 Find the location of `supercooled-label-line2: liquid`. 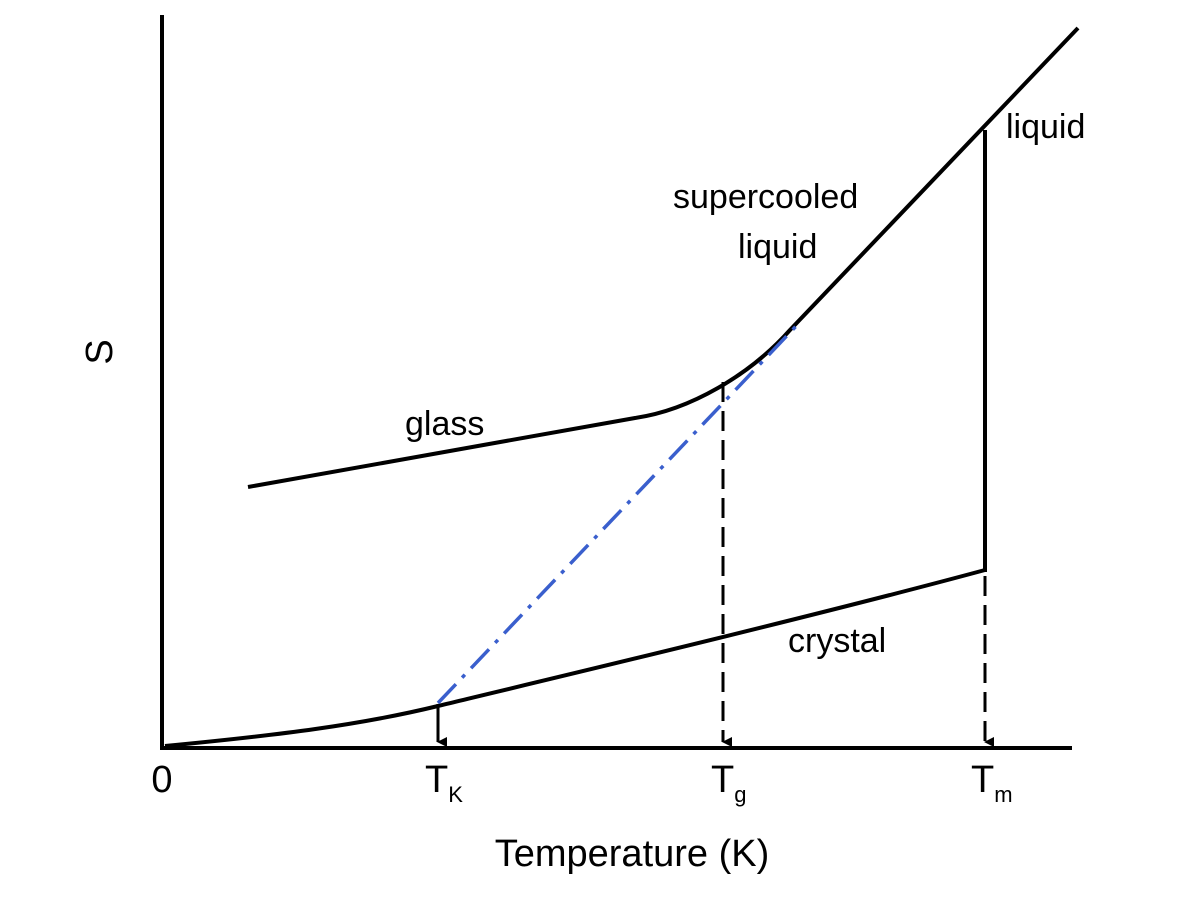

supercooled-label-line2: liquid is located at coordinates (777, 247).